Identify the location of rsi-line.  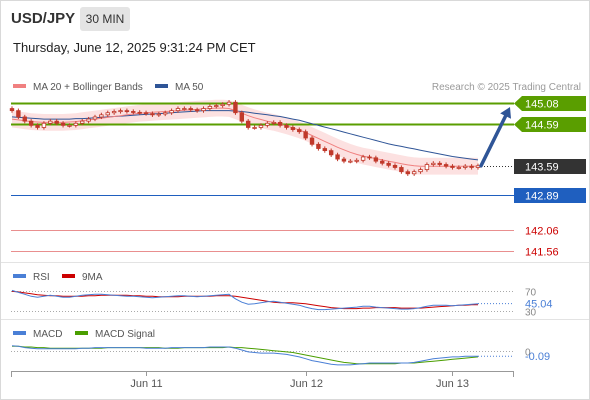
(245, 300).